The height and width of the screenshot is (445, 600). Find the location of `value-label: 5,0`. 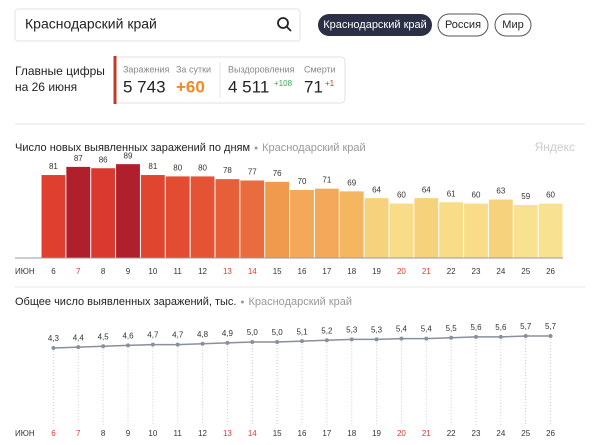

value-label: 5,0 is located at coordinates (253, 332).